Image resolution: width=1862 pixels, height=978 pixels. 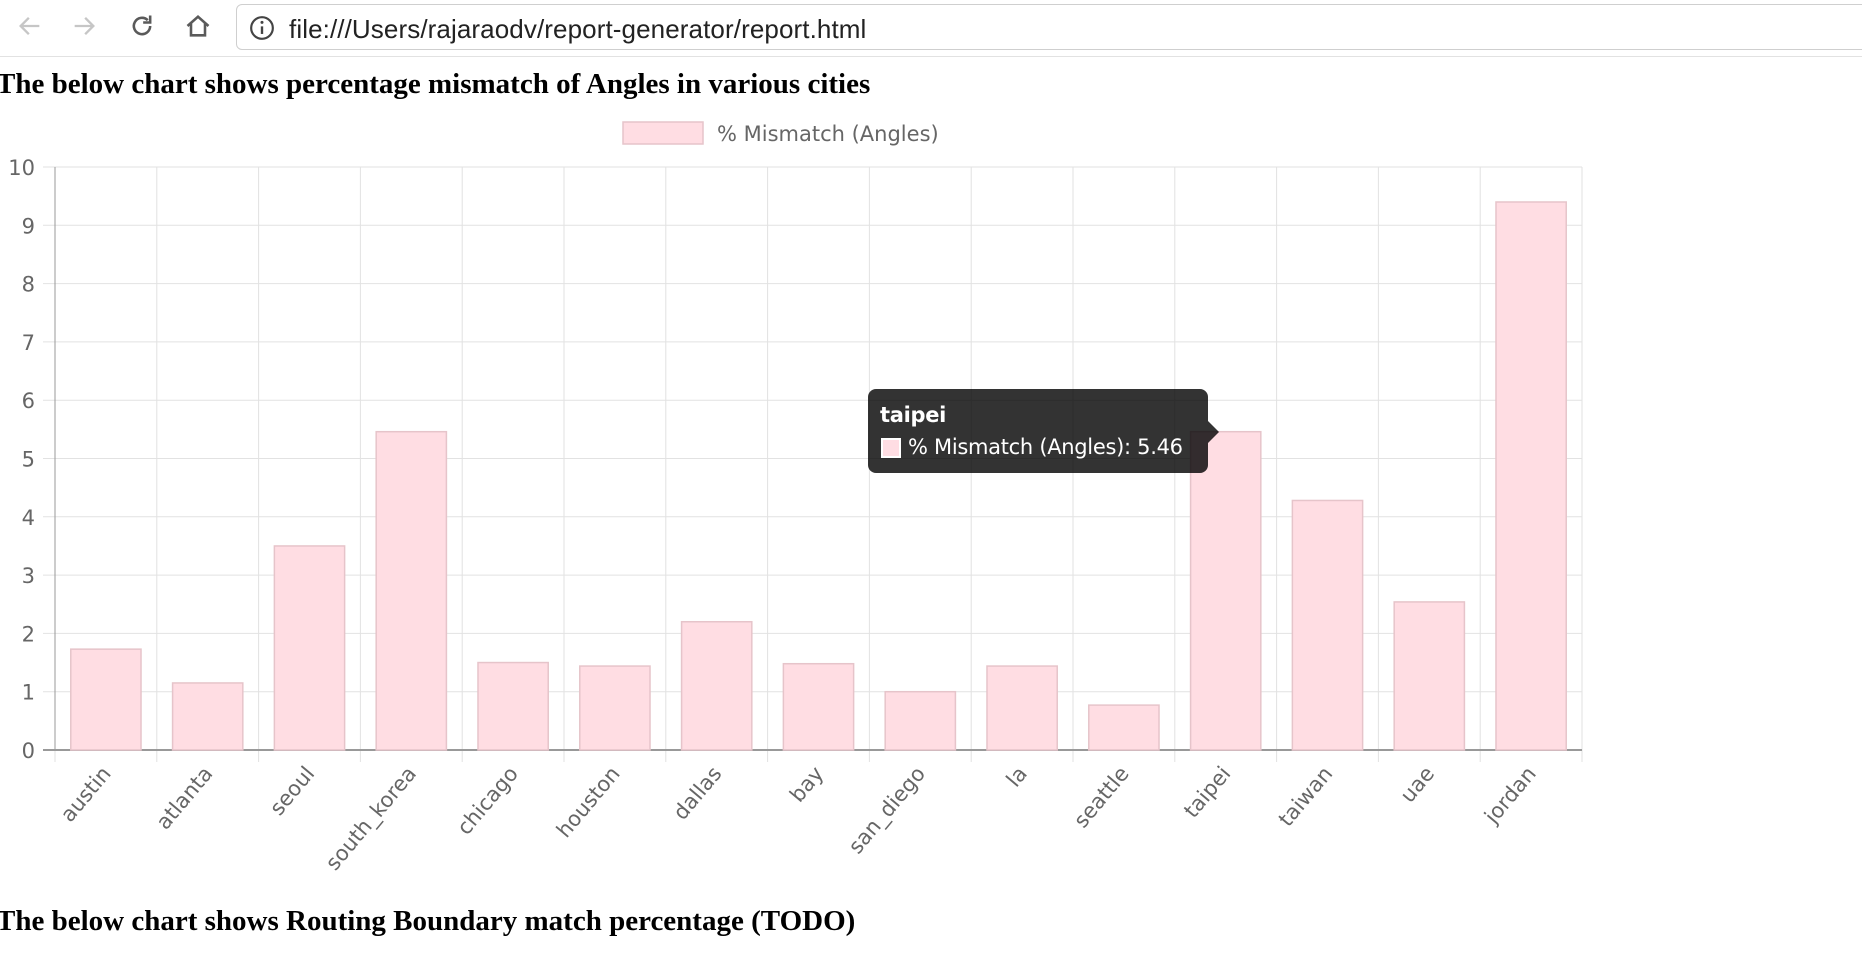 I want to click on x-tick-label: atlanta, so click(x=184, y=798).